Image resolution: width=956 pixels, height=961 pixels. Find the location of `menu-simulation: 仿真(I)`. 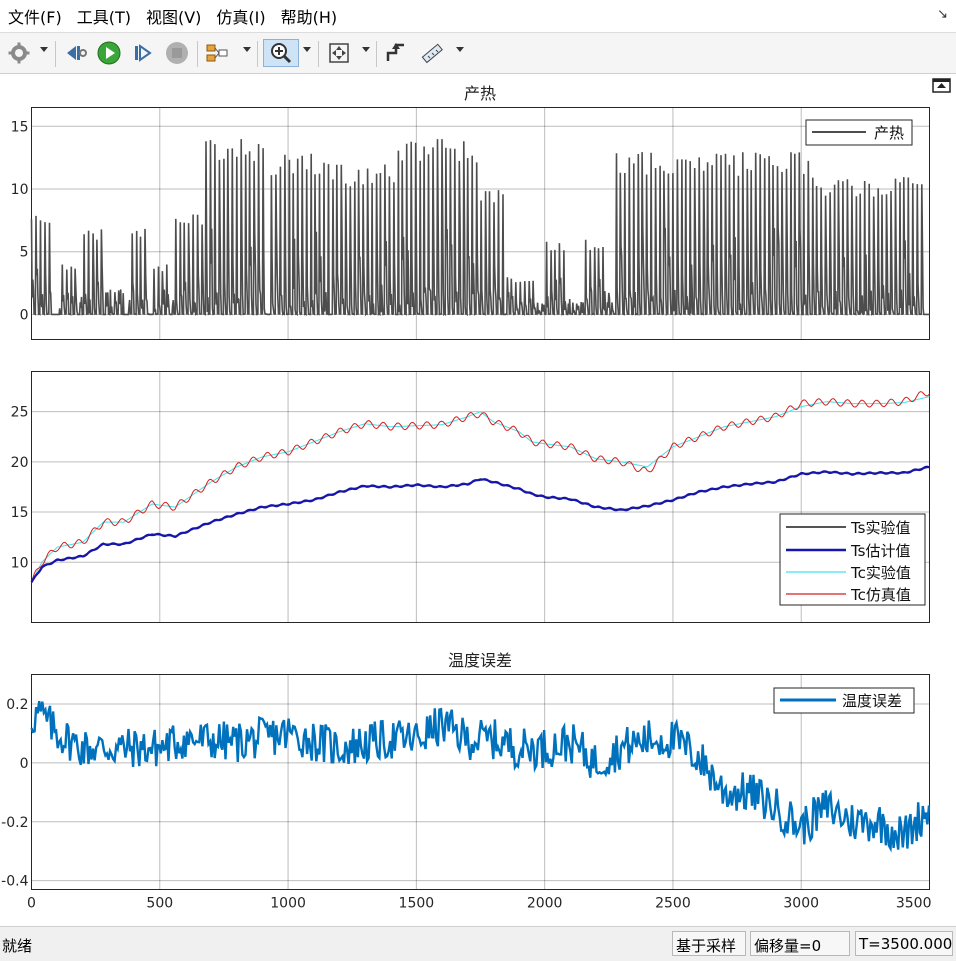

menu-simulation: 仿真(I) is located at coordinates (241, 17).